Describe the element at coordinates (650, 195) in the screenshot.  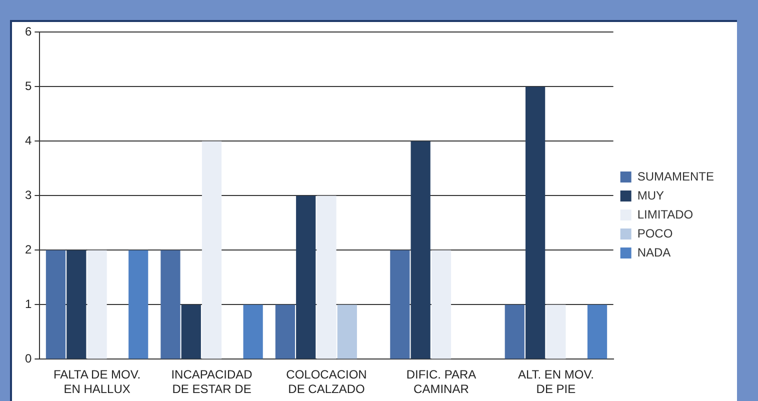
I see `legend-label: MUY` at that location.